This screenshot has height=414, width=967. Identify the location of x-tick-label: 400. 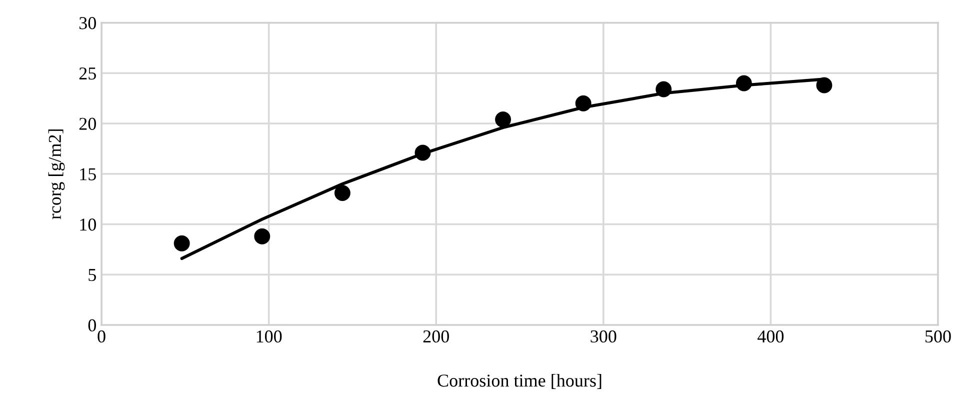
(771, 336).